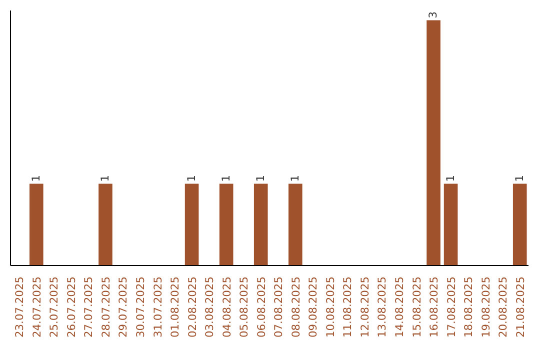 The width and height of the screenshot is (540, 340). I want to click on x-tick-label: 07.08.2025, so click(279, 307).